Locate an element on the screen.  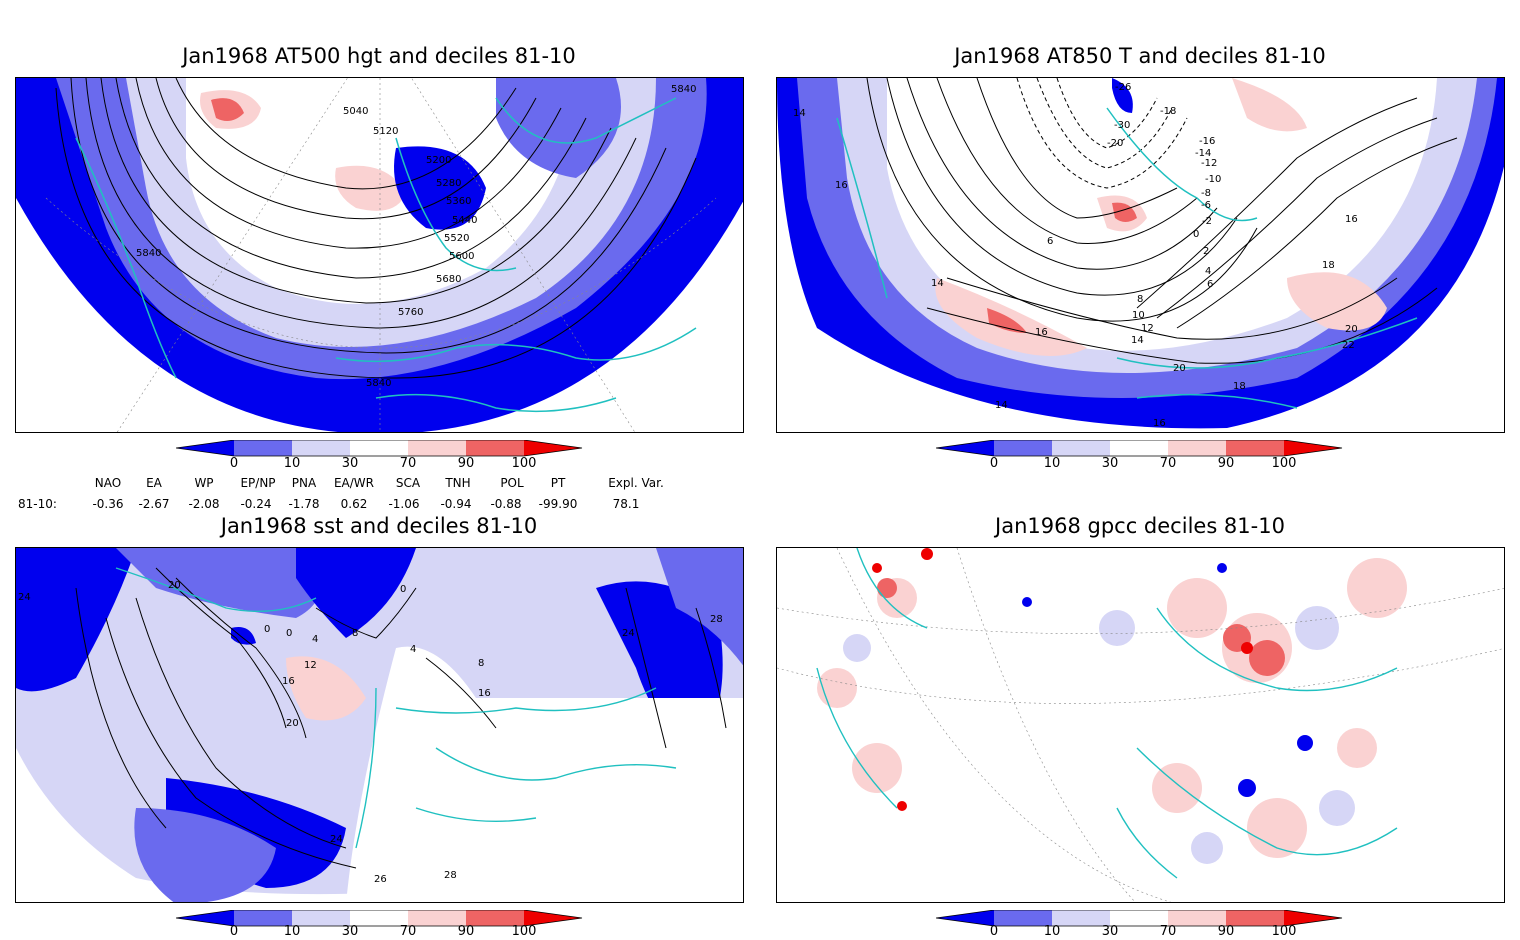
index-value: -2.08 is located at coordinates (204, 504).